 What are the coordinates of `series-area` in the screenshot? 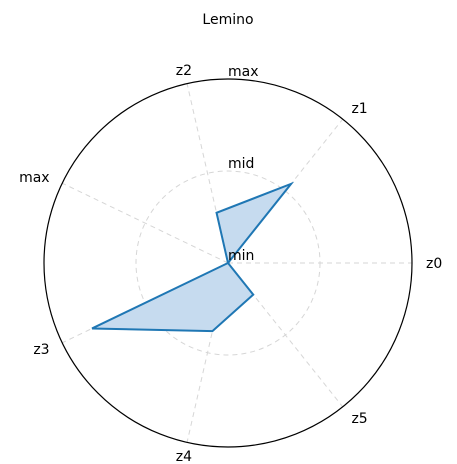 It's located at (191, 257).